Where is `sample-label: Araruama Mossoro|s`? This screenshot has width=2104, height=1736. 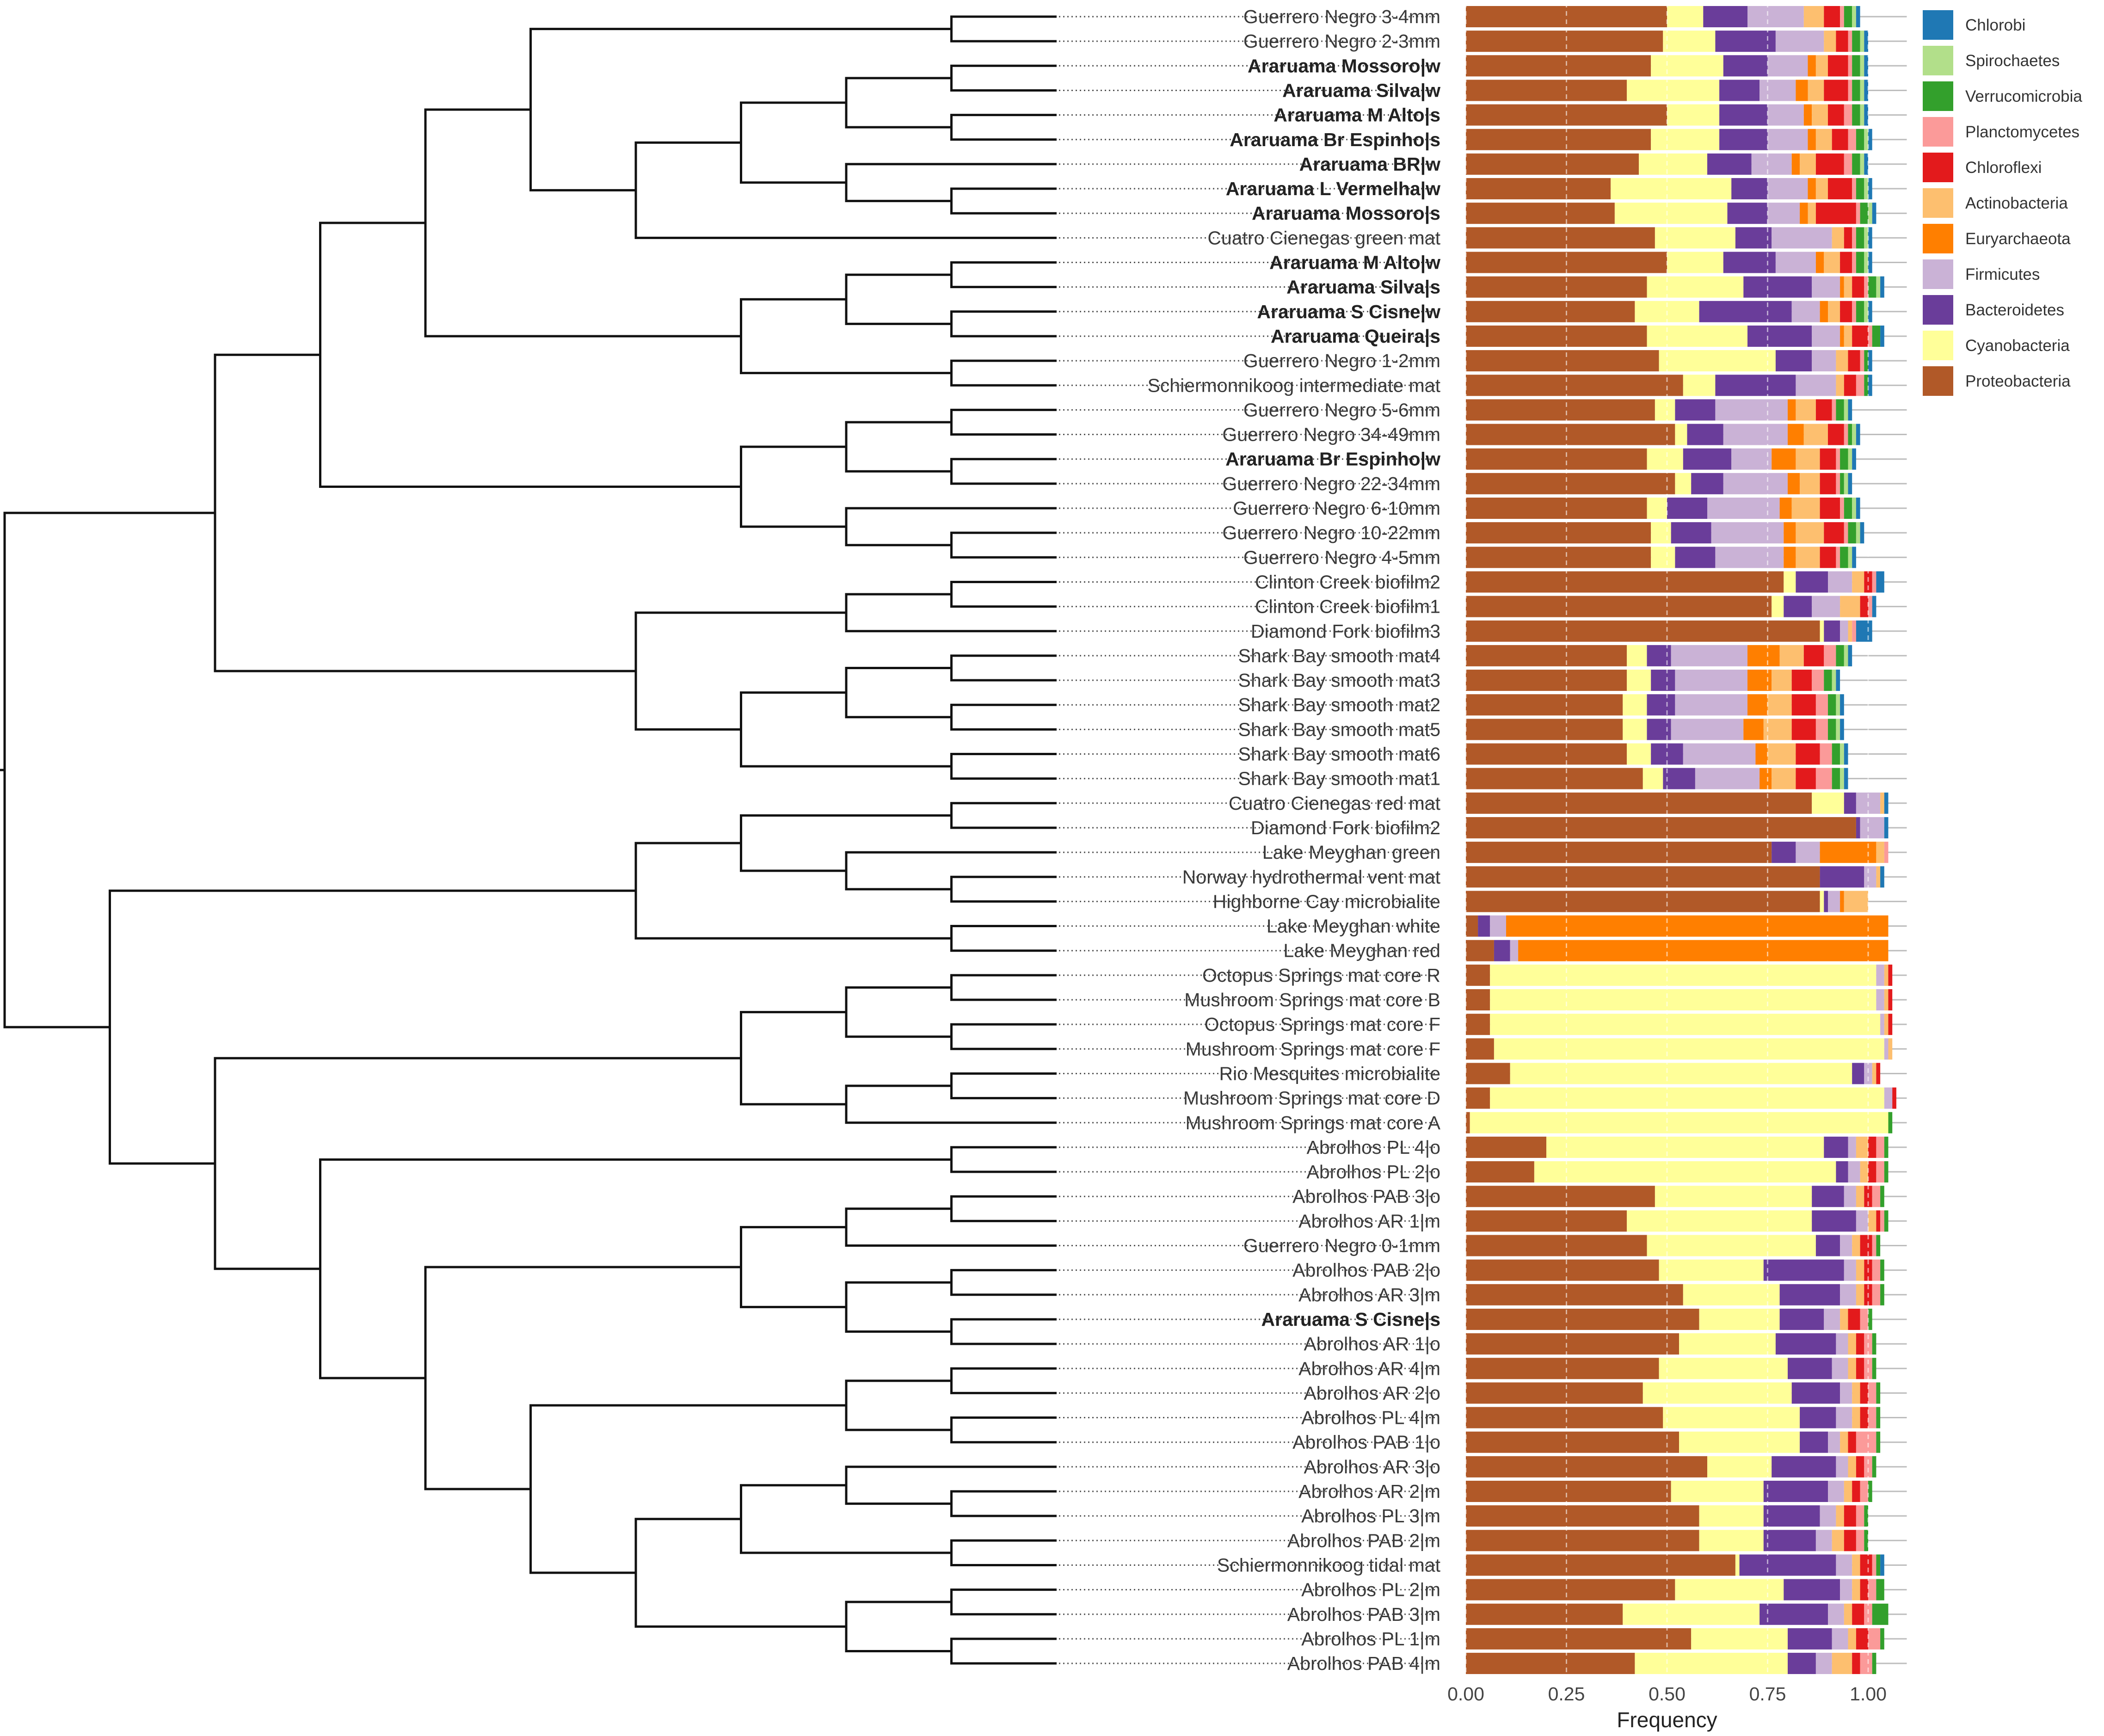
sample-label: Araruama Mossoro|s is located at coordinates (1346, 213).